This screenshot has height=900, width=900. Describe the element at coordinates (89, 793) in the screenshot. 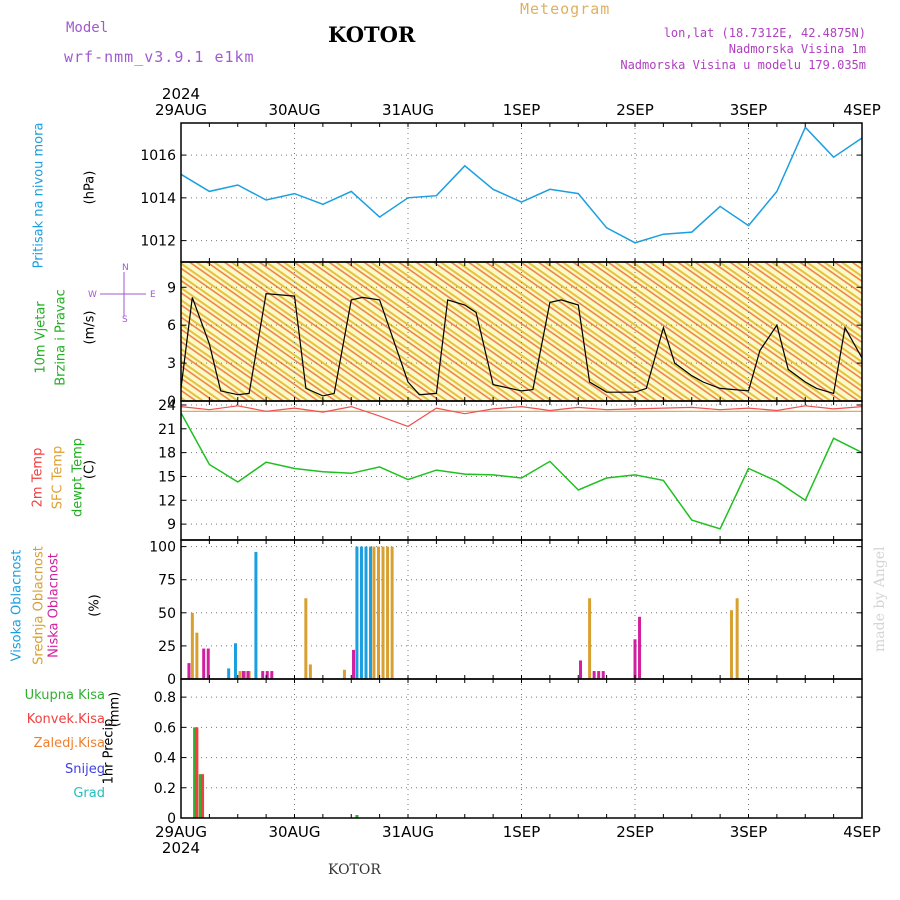

I see `legend-hail: Grad` at that location.